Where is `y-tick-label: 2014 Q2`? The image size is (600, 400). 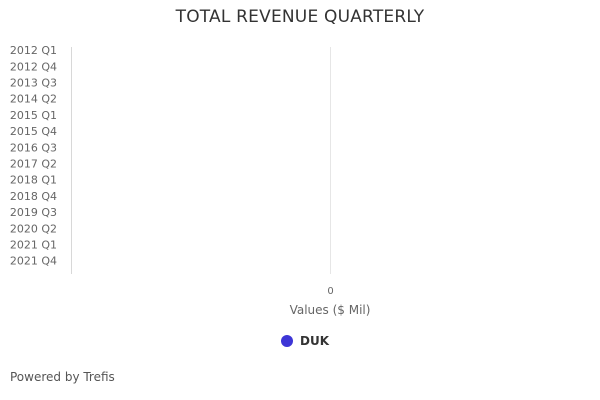
y-tick-label: 2014 Q2 is located at coordinates (33, 99).